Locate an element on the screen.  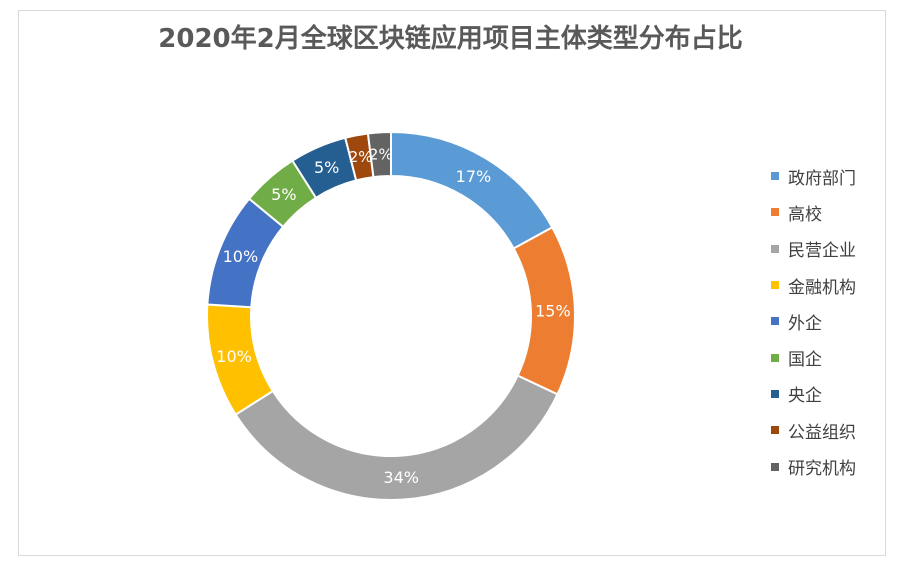
data-label-9: 2% is located at coordinates (381, 154).